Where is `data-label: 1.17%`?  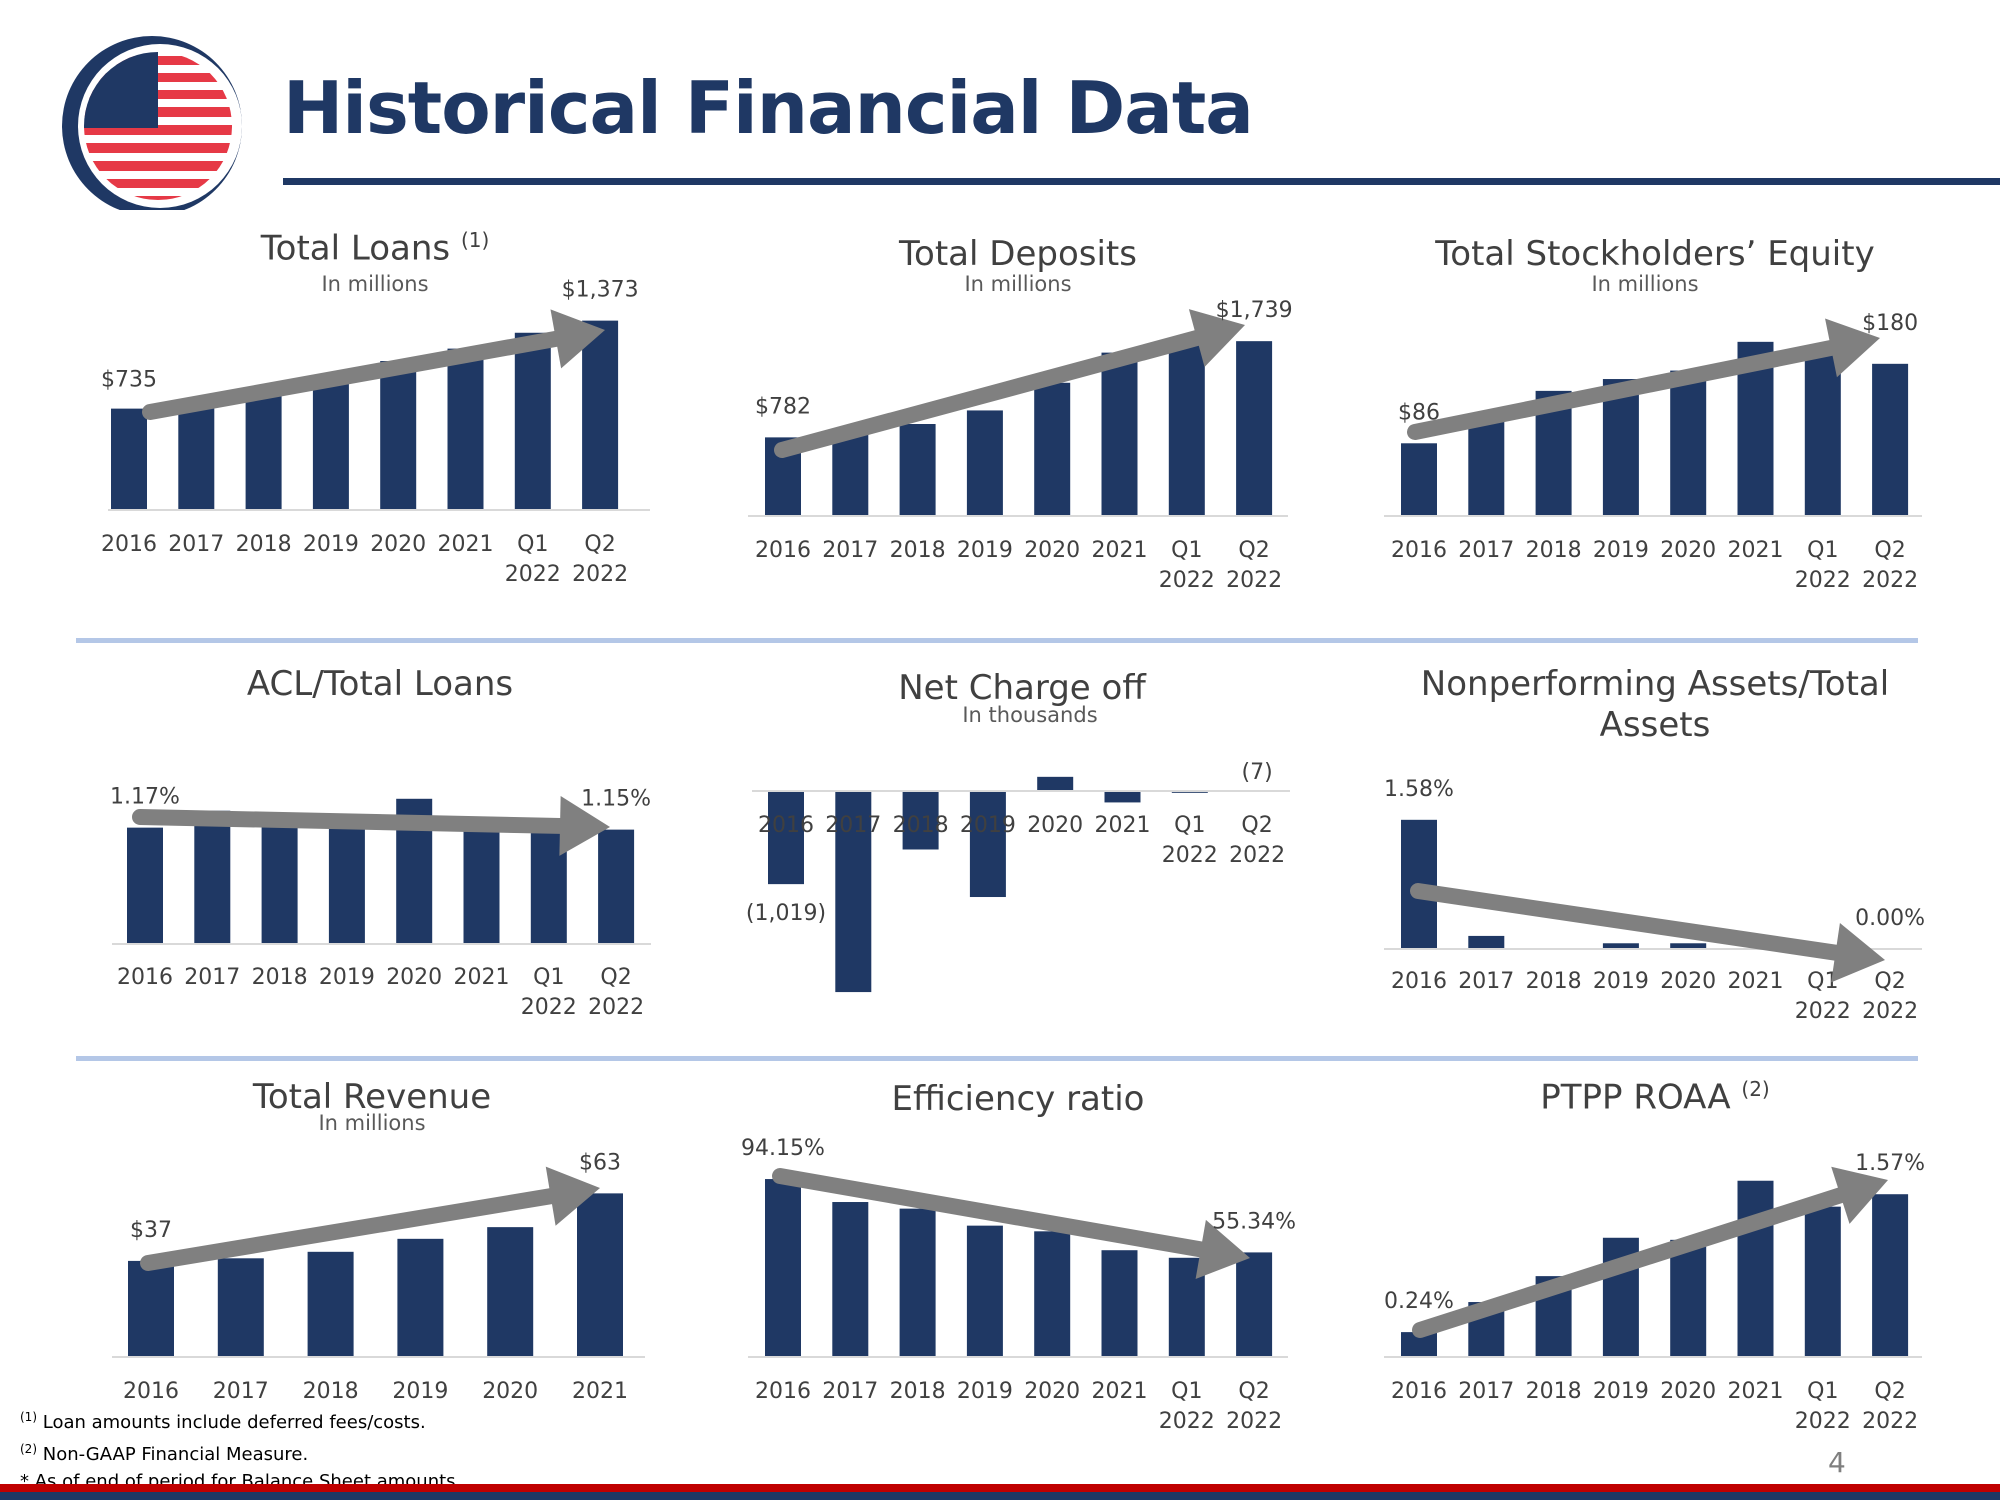
data-label: 1.17% is located at coordinates (145, 797).